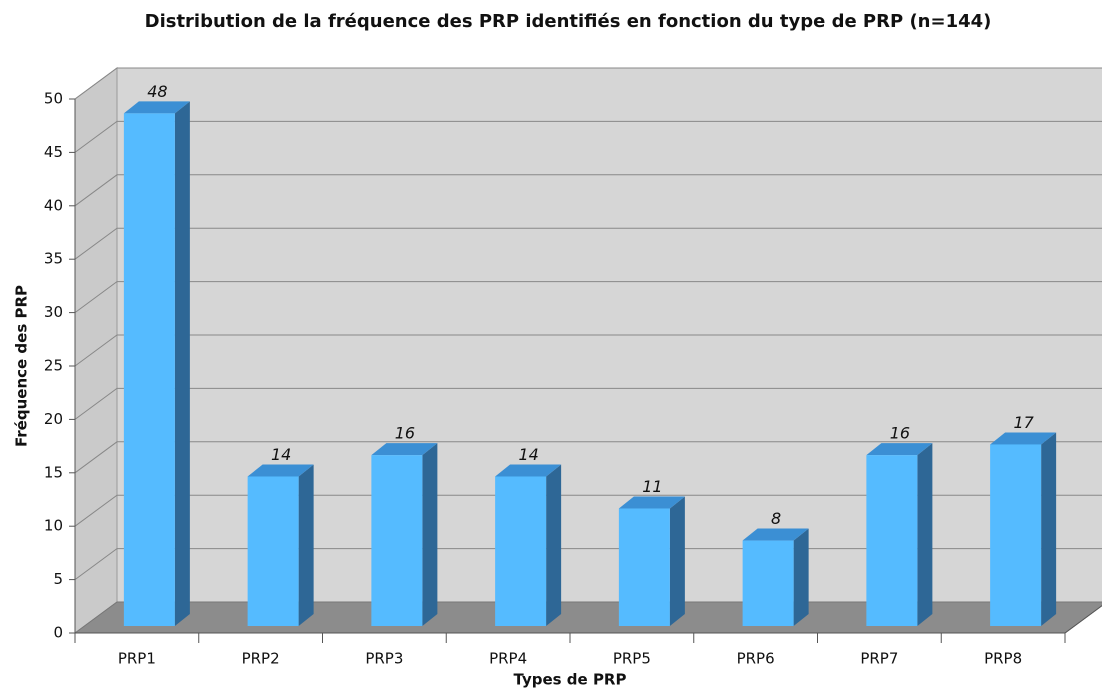 This screenshot has height=695, width=1102. I want to click on y-tick-label: 35, so click(53, 259).